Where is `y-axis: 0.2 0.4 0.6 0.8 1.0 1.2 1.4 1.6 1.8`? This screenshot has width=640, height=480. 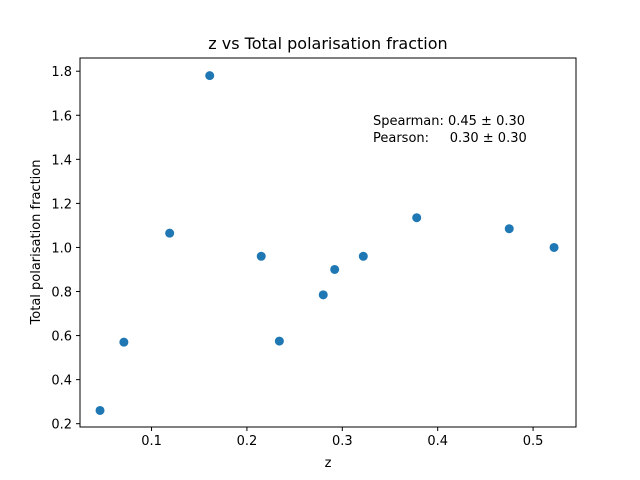
y-axis: 0.2 0.4 0.6 0.8 1.0 1.2 1.4 1.6 1.8 is located at coordinates (65, 249).